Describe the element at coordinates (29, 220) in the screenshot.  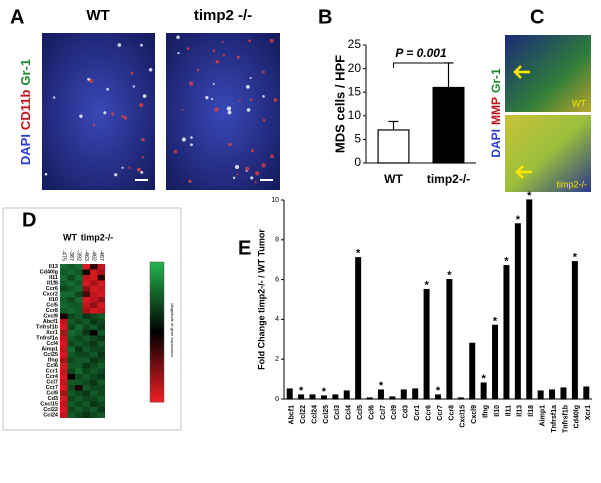
I see `panel-letter: D` at that location.